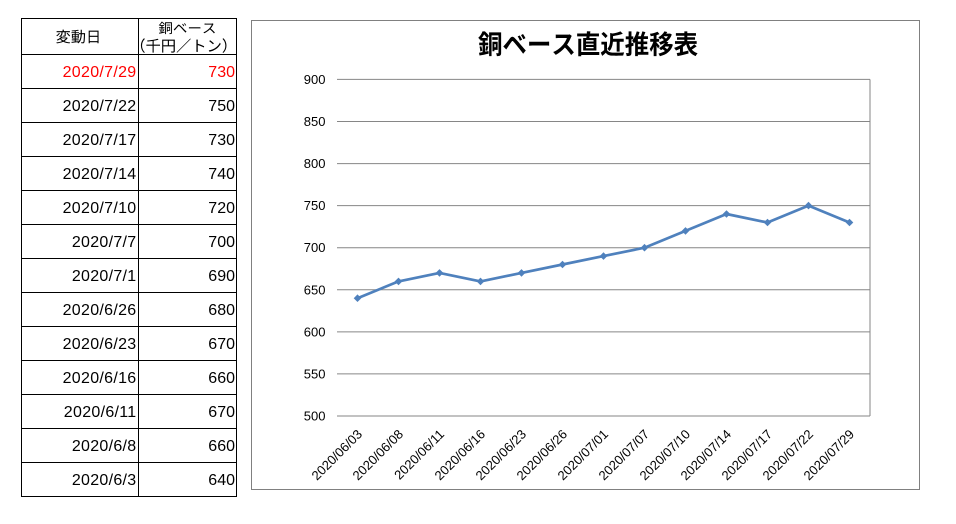 The image size is (956, 524). What do you see at coordinates (315, 289) in the screenshot?
I see `svg-text: 650` at bounding box center [315, 289].